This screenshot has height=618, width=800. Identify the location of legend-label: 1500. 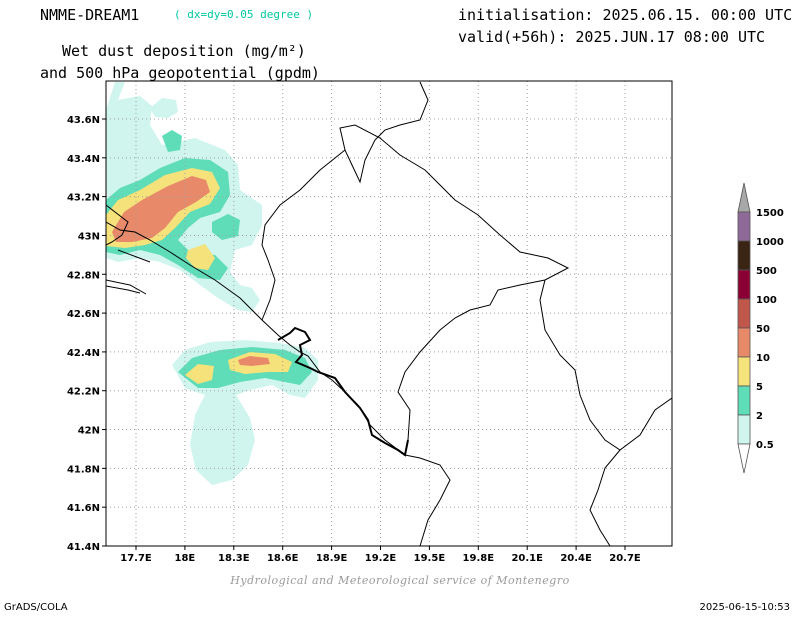
(770, 213).